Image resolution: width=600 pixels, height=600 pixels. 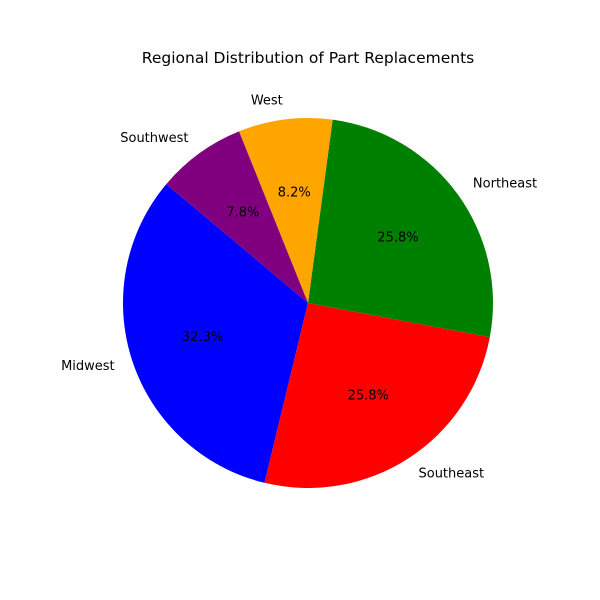 What do you see at coordinates (88, 366) in the screenshot?
I see `slice-label-midwest: Midwest` at bounding box center [88, 366].